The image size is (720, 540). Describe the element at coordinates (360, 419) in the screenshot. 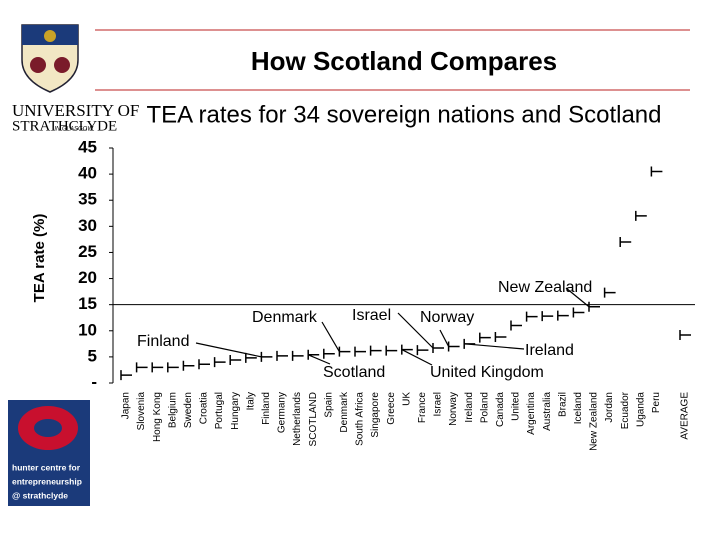

I see `x-tick-label: South Africa` at that location.